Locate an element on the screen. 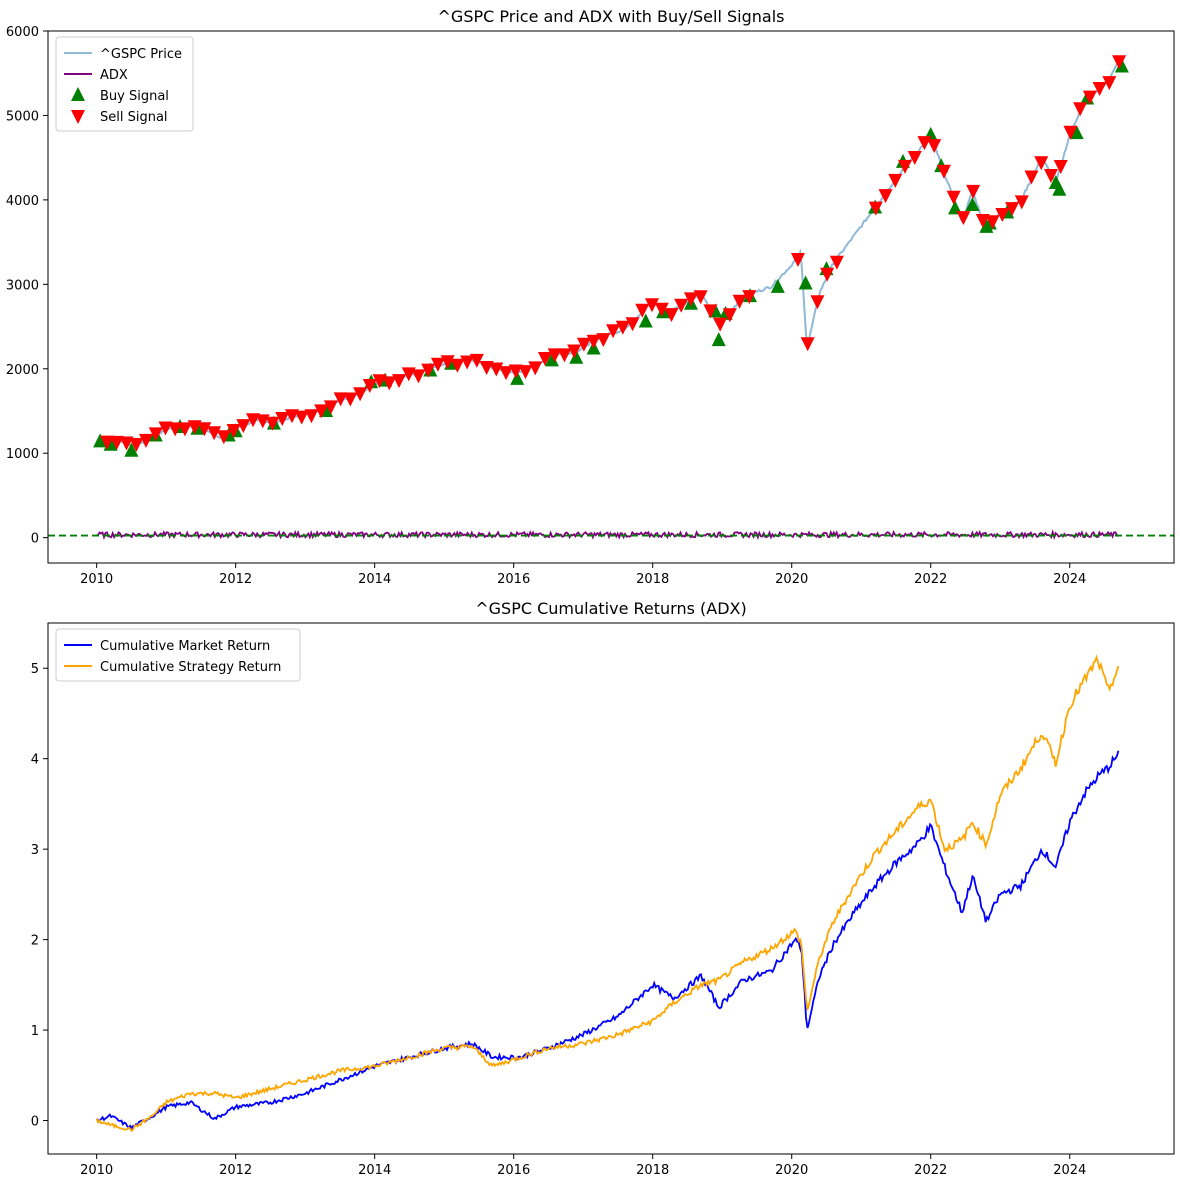 This screenshot has width=1180, height=1187. legend-label: Sell Signal is located at coordinates (134, 117).